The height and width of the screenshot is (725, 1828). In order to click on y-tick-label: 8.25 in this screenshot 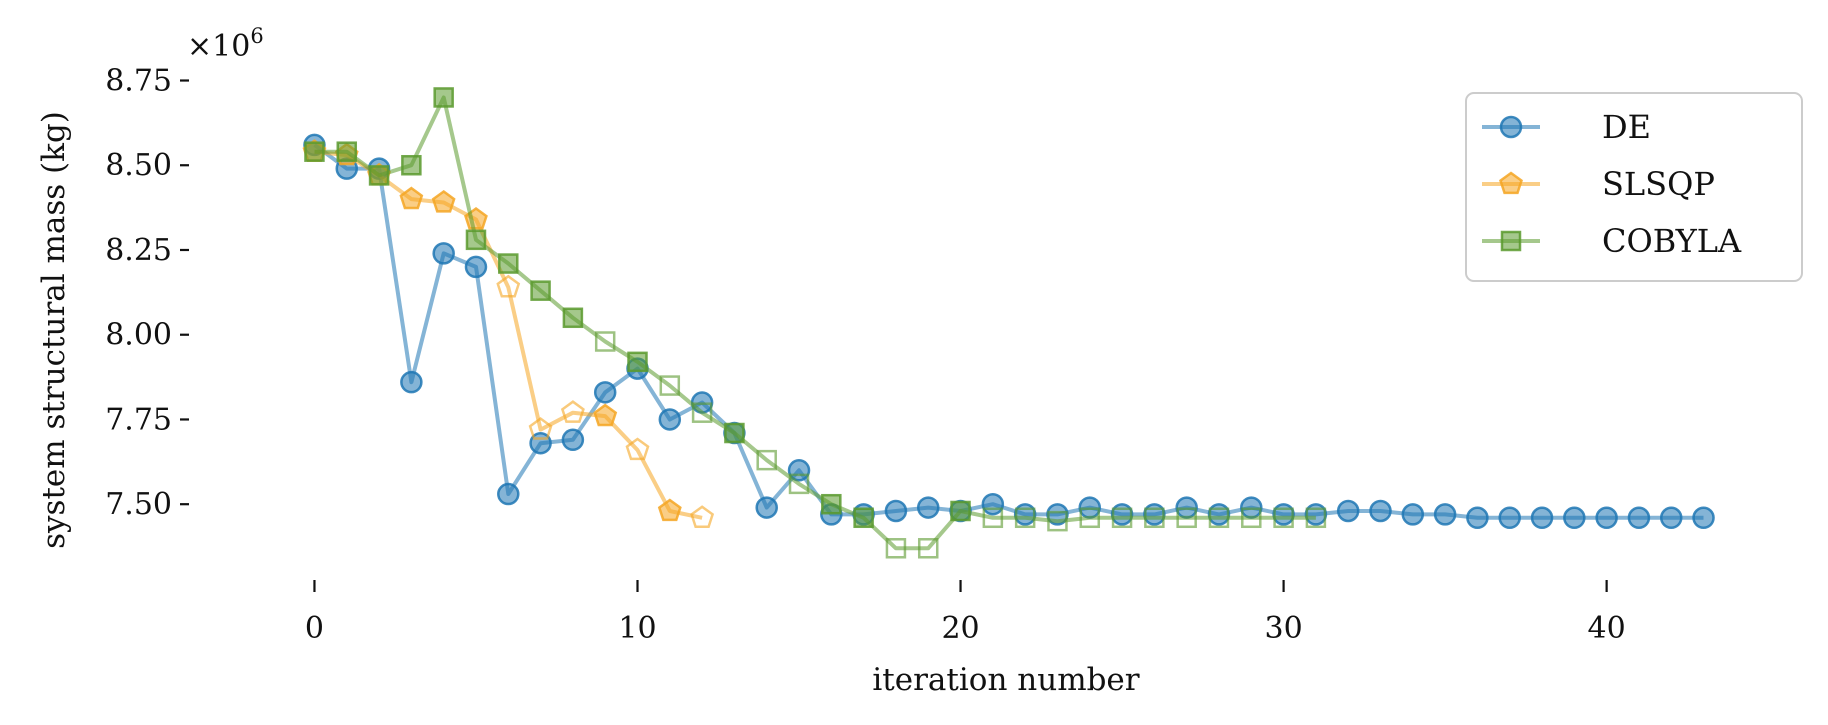, I will do `click(138, 250)`.